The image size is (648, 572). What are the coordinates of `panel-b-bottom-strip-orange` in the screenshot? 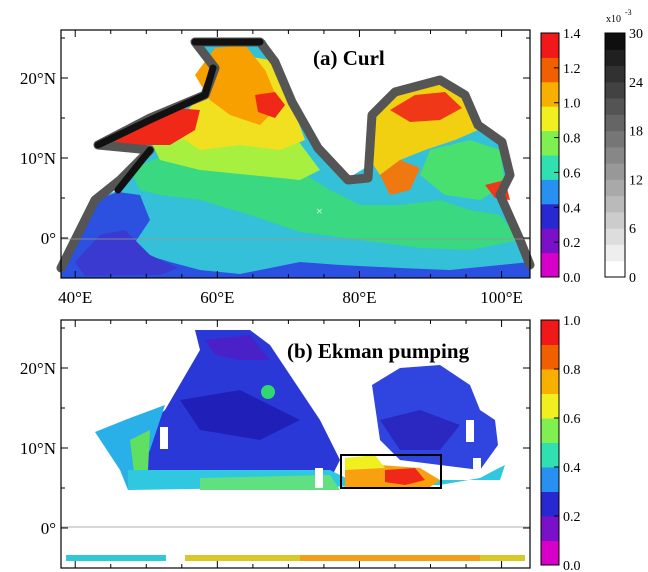 It's located at (390, 558).